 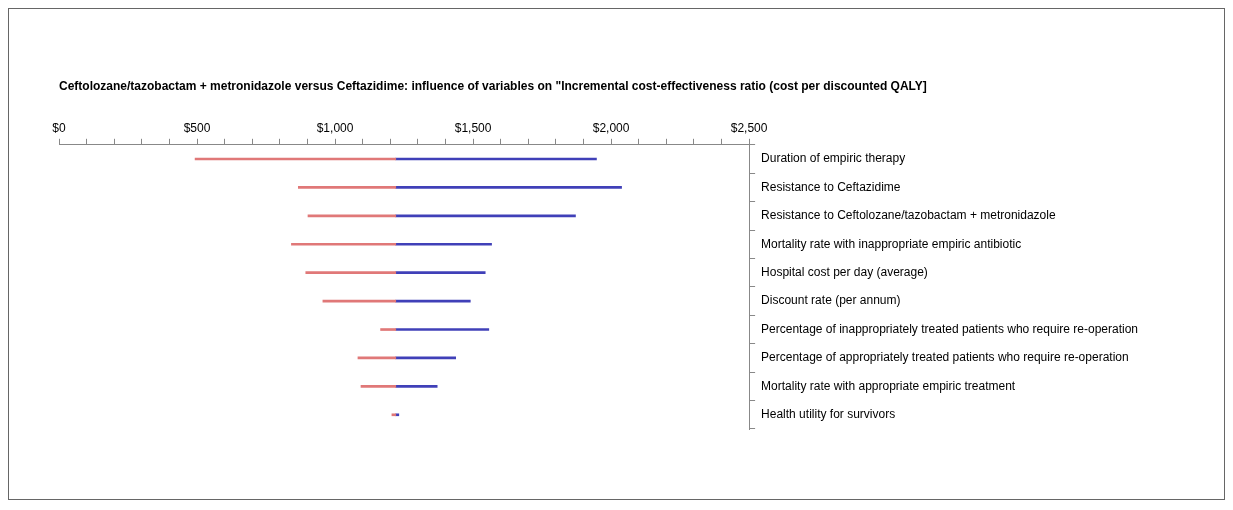 I want to click on y-tick-label: Percentage of inappropriately treated patients who require re-operation, so click(x=950, y=328).